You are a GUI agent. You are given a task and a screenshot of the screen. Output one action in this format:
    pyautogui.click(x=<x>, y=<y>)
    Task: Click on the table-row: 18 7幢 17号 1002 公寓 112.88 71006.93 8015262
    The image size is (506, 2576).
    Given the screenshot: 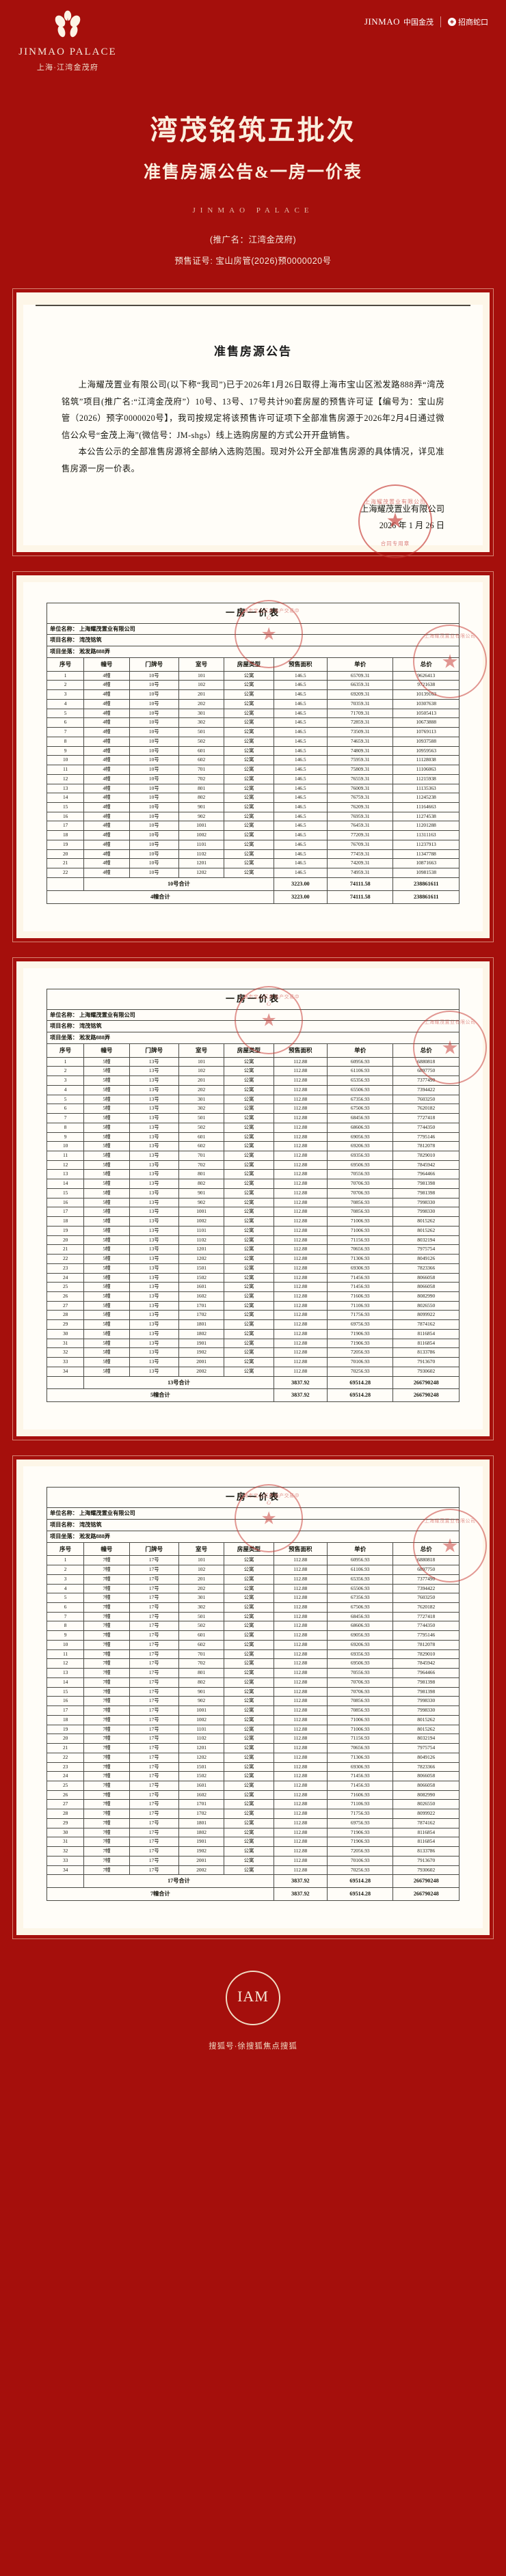 What is the action you would take?
    pyautogui.click(x=253, y=1719)
    